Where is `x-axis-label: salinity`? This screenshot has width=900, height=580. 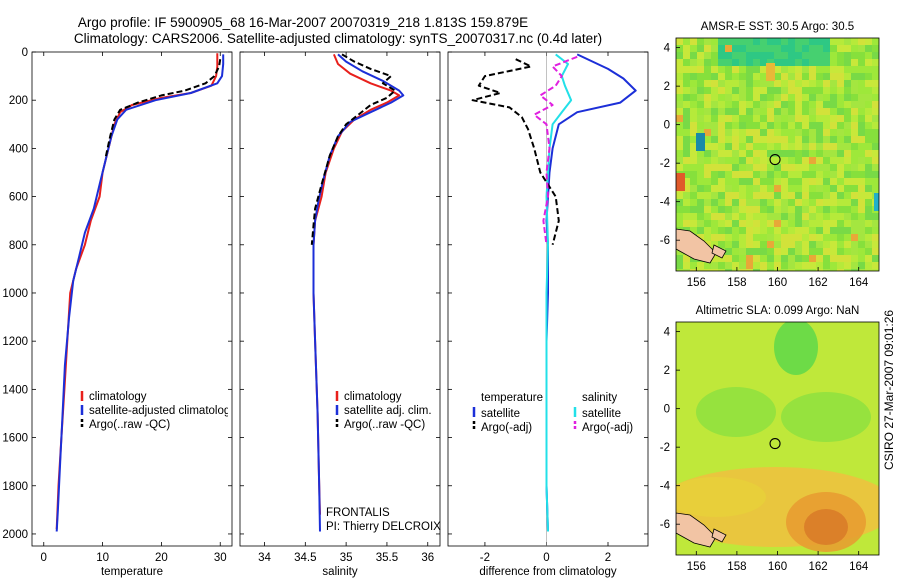 x-axis-label: salinity is located at coordinates (339, 572).